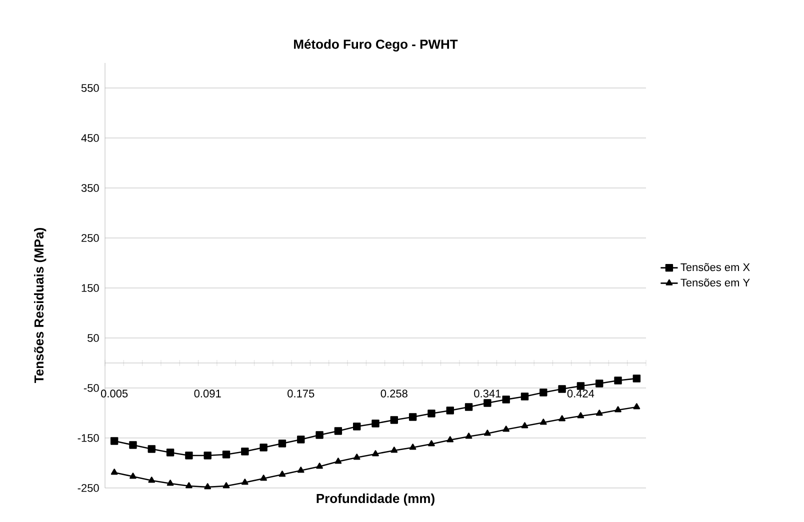  What do you see at coordinates (90, 188) in the screenshot?
I see `y-tick-label: 350` at bounding box center [90, 188].